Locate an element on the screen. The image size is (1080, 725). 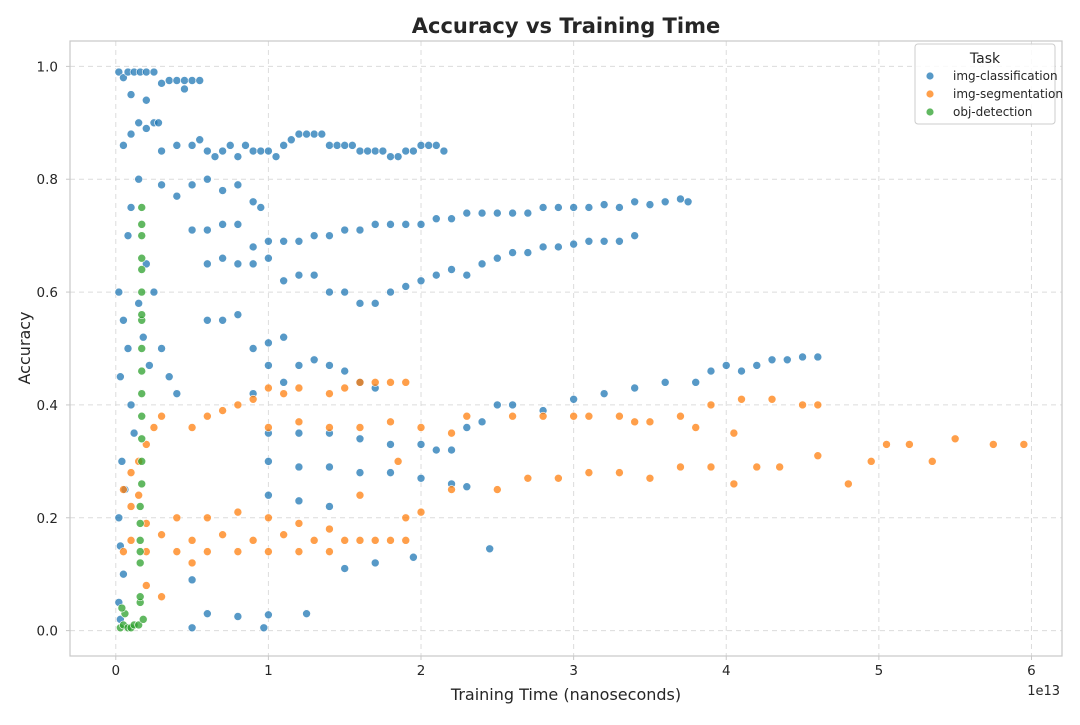
legend-marker-obj-detection is located at coordinates (930, 112).